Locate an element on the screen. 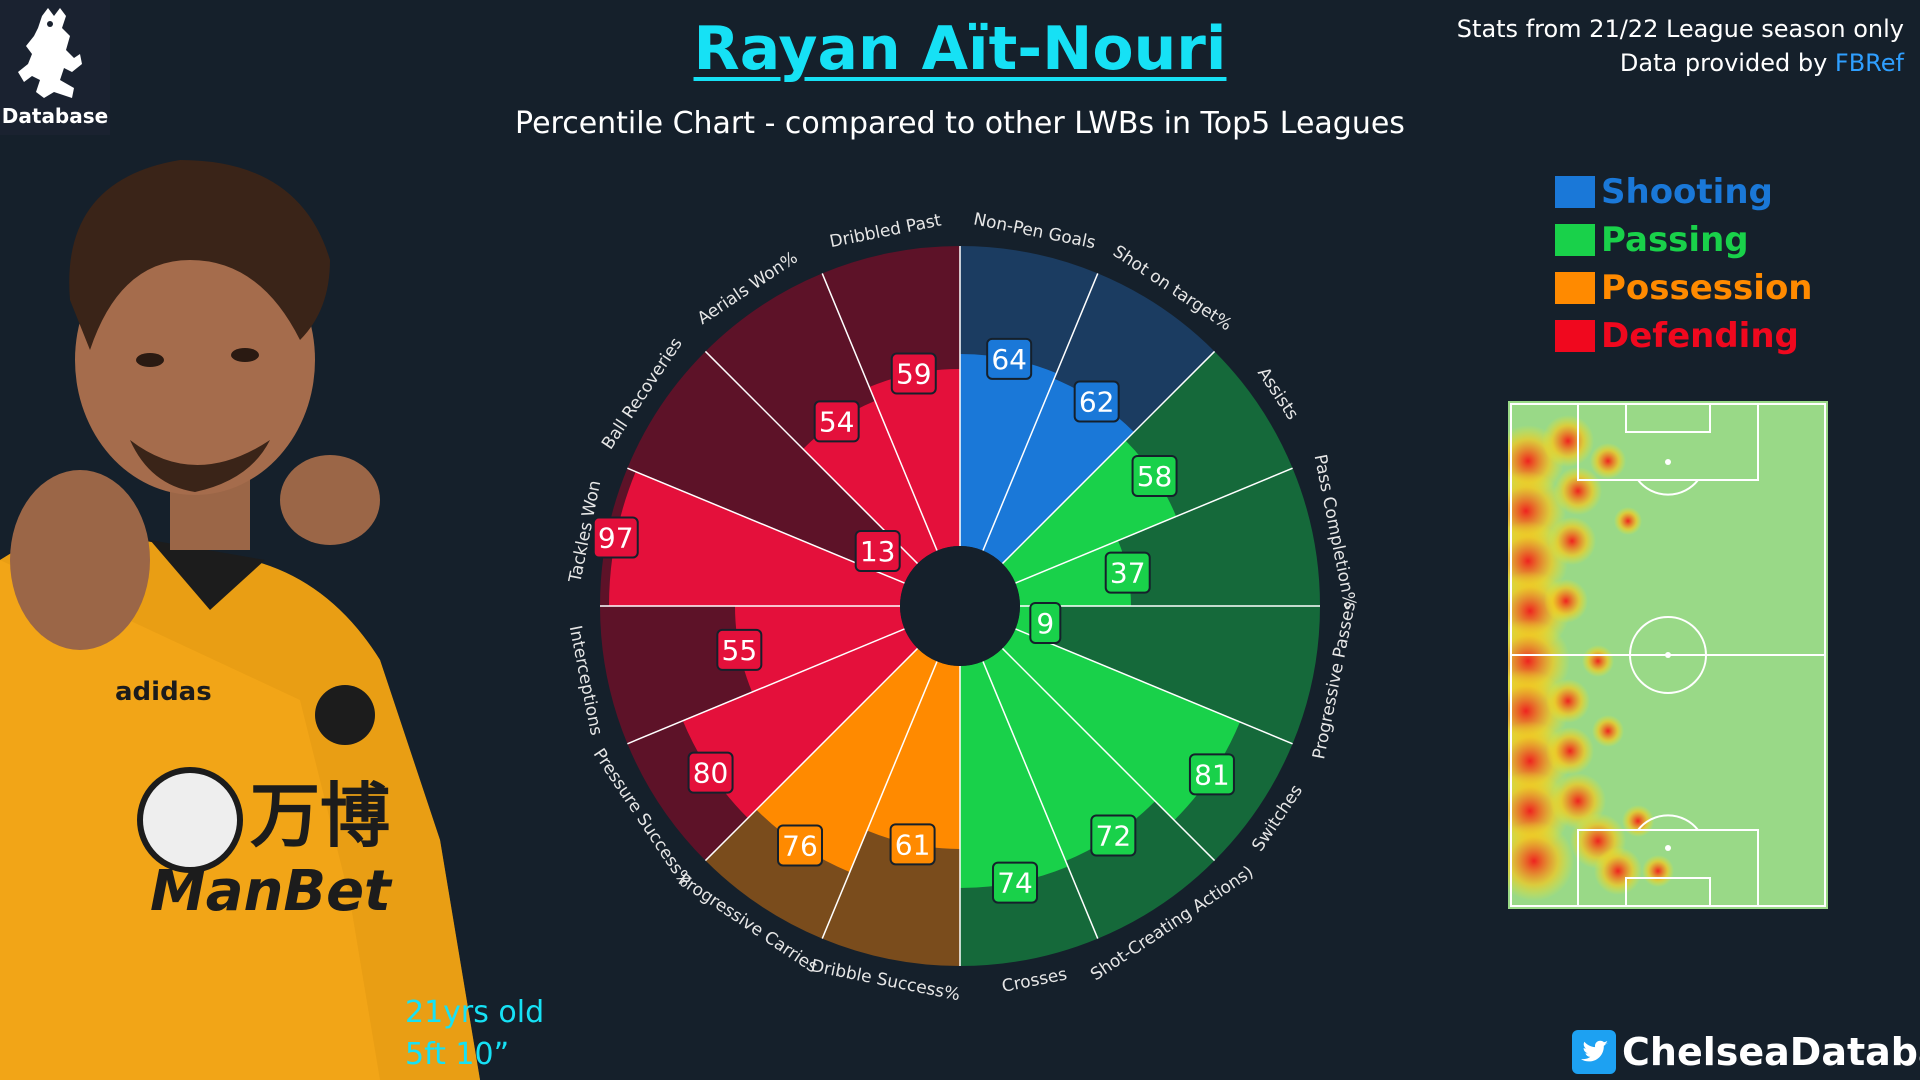  svg-text: adidas is located at coordinates (163, 692).